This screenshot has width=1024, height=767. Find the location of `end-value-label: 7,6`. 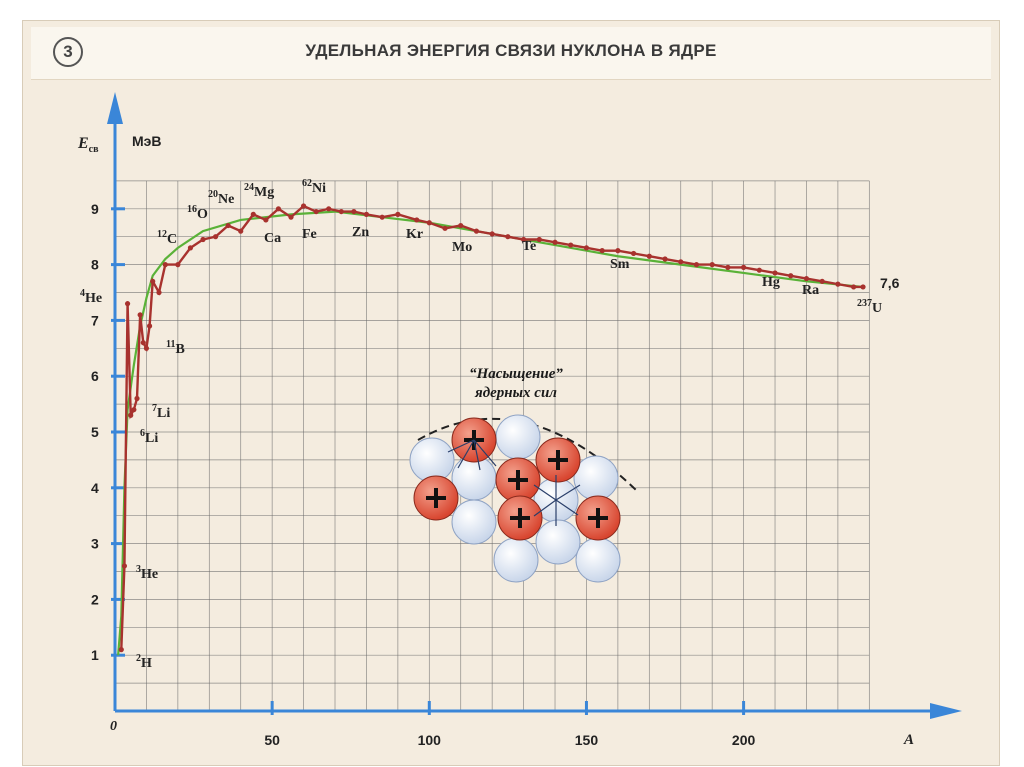

end-value-label: 7,6 is located at coordinates (890, 283).